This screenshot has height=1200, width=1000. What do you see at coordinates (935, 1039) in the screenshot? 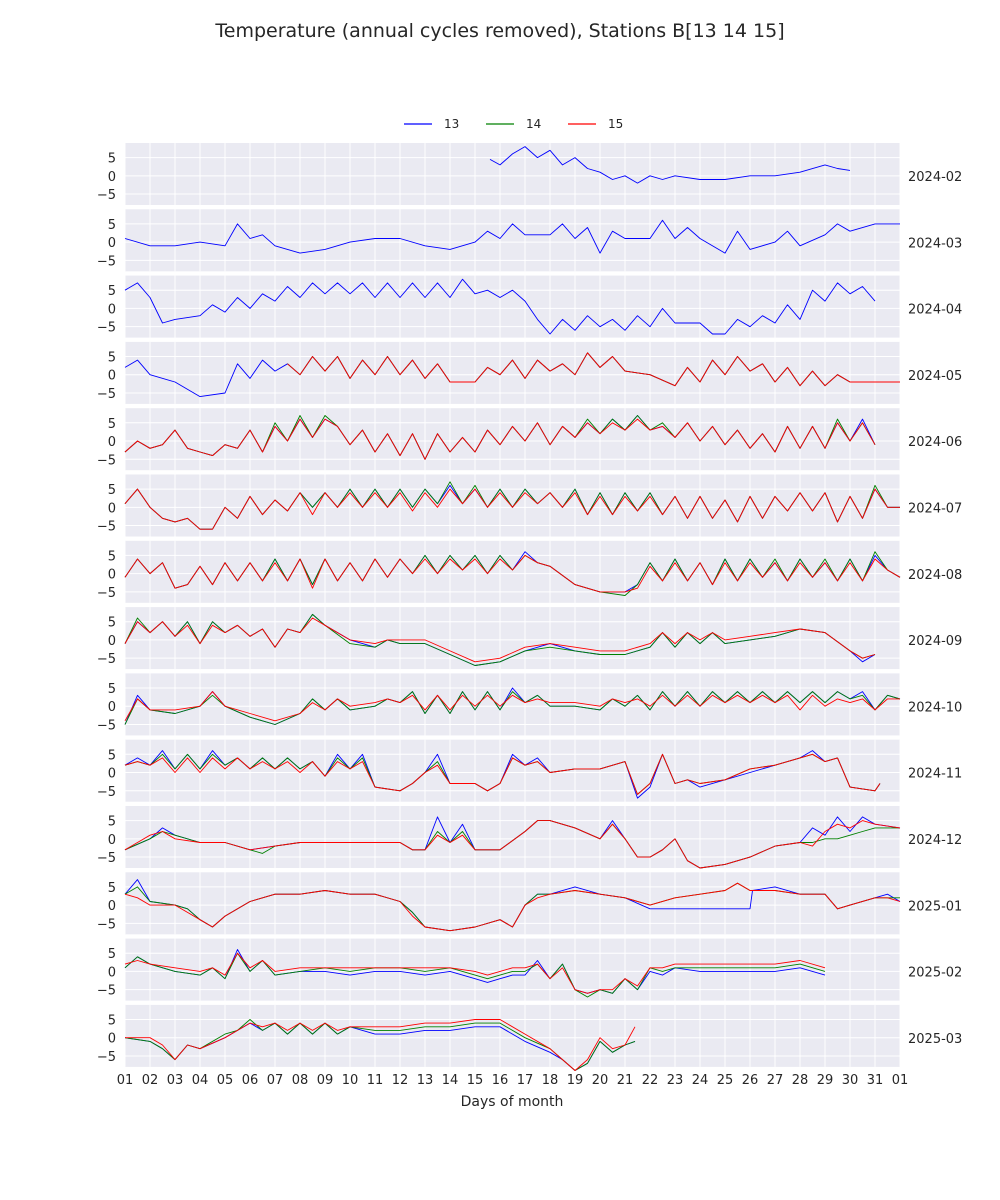
I see `facet-month-label: 2025-03` at bounding box center [935, 1039].